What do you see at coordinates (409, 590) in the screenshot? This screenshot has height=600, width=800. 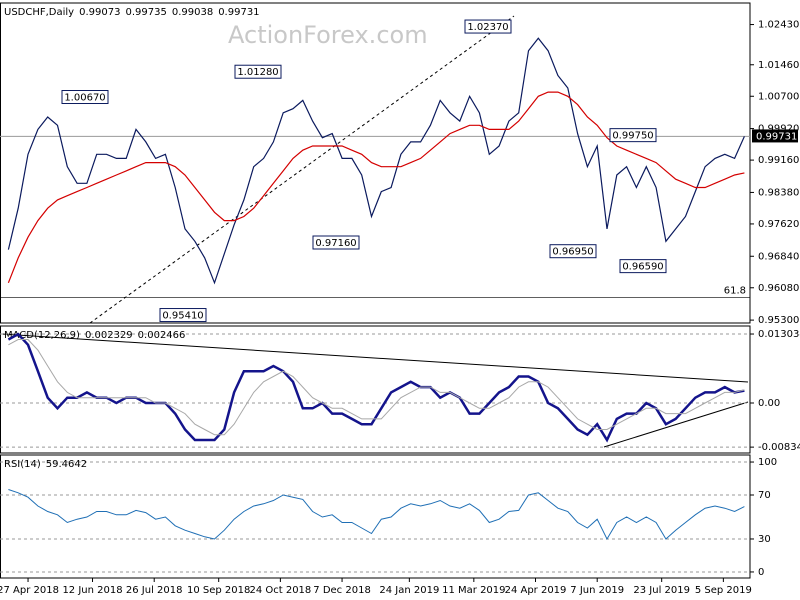 I see `x-tick-label: 24 Jan 2019` at bounding box center [409, 590].